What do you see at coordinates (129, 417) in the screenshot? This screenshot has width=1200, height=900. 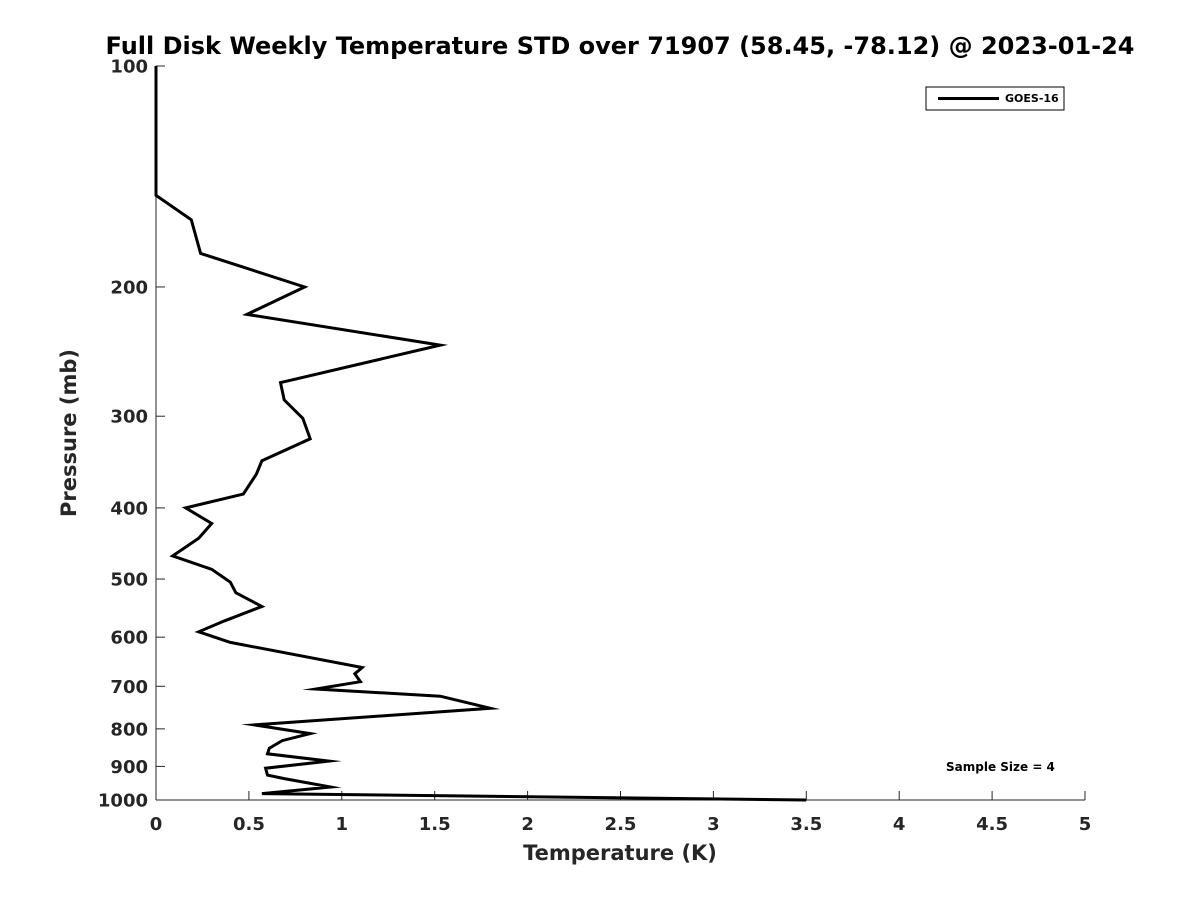 I see `y-tick-label: 300` at bounding box center [129, 417].